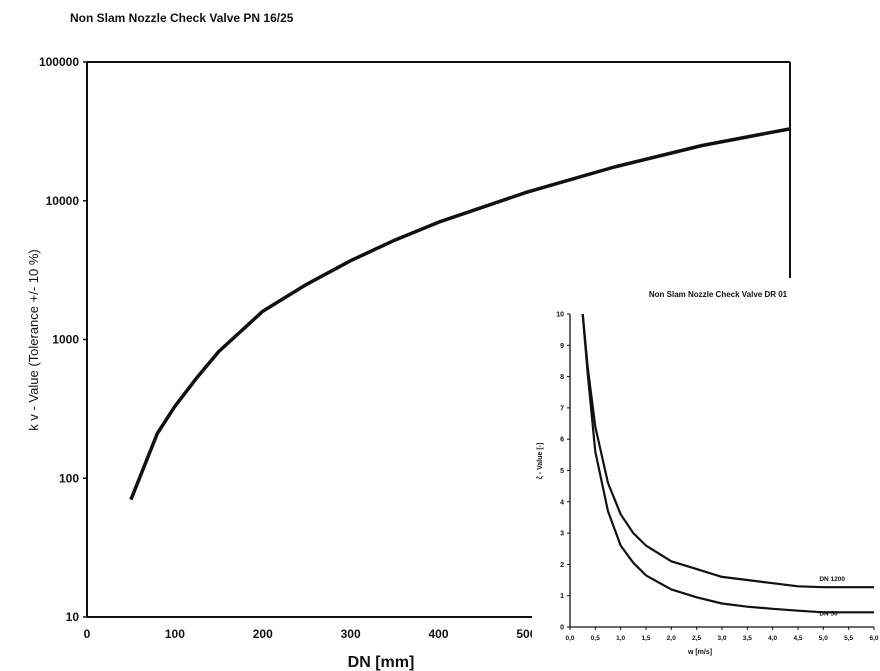  I want to click on main-x-tick-label: 300, so click(351, 634).